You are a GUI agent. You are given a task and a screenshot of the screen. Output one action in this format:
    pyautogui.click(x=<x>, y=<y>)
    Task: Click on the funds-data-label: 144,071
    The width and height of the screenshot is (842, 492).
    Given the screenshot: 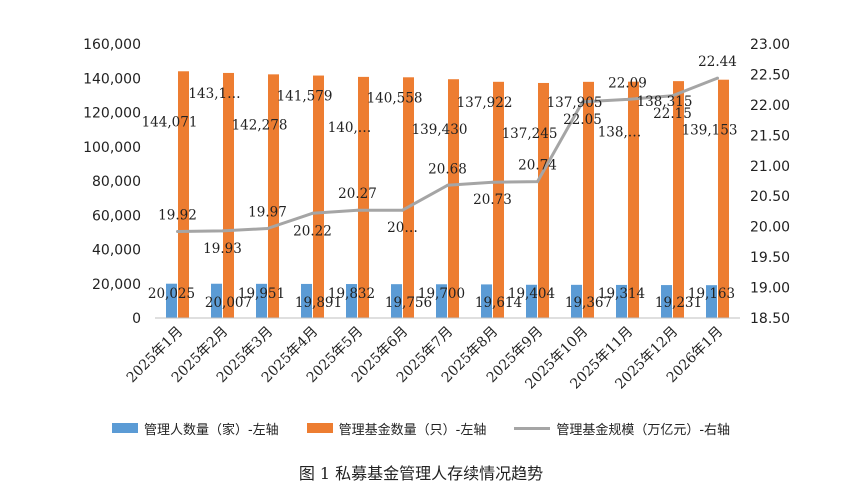 What is the action you would take?
    pyautogui.click(x=170, y=122)
    